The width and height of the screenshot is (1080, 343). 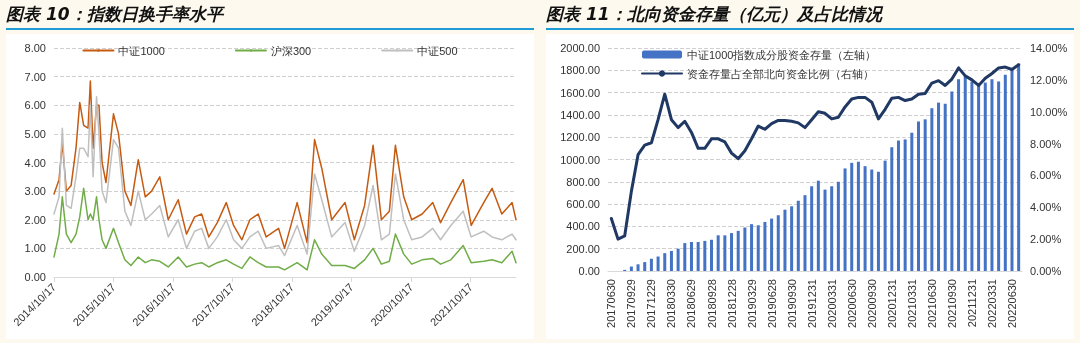 I want to click on y-tick-label: 600.00, so click(x=583, y=204).